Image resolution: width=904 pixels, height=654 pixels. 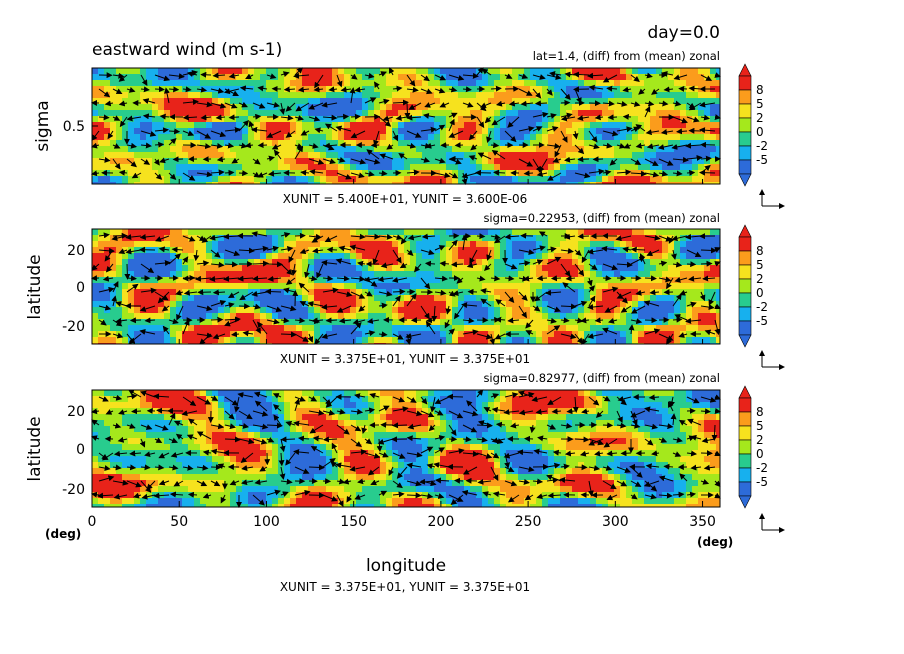 I want to click on panel-1-unit-note: XUNIT = 5.400E+01, YUNIT = 3.600E-06, so click(x=405, y=199).